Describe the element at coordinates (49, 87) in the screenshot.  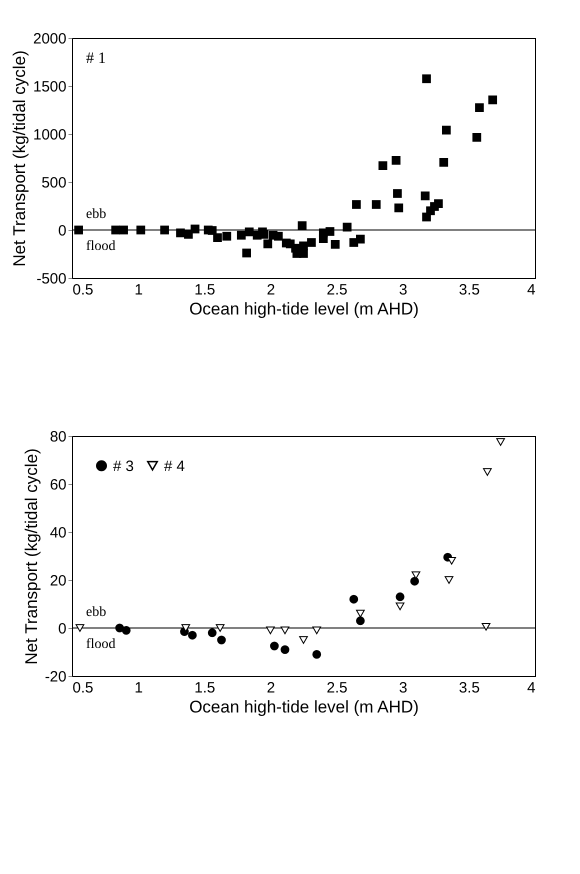
I see `y-tick-label: 1500` at that location.